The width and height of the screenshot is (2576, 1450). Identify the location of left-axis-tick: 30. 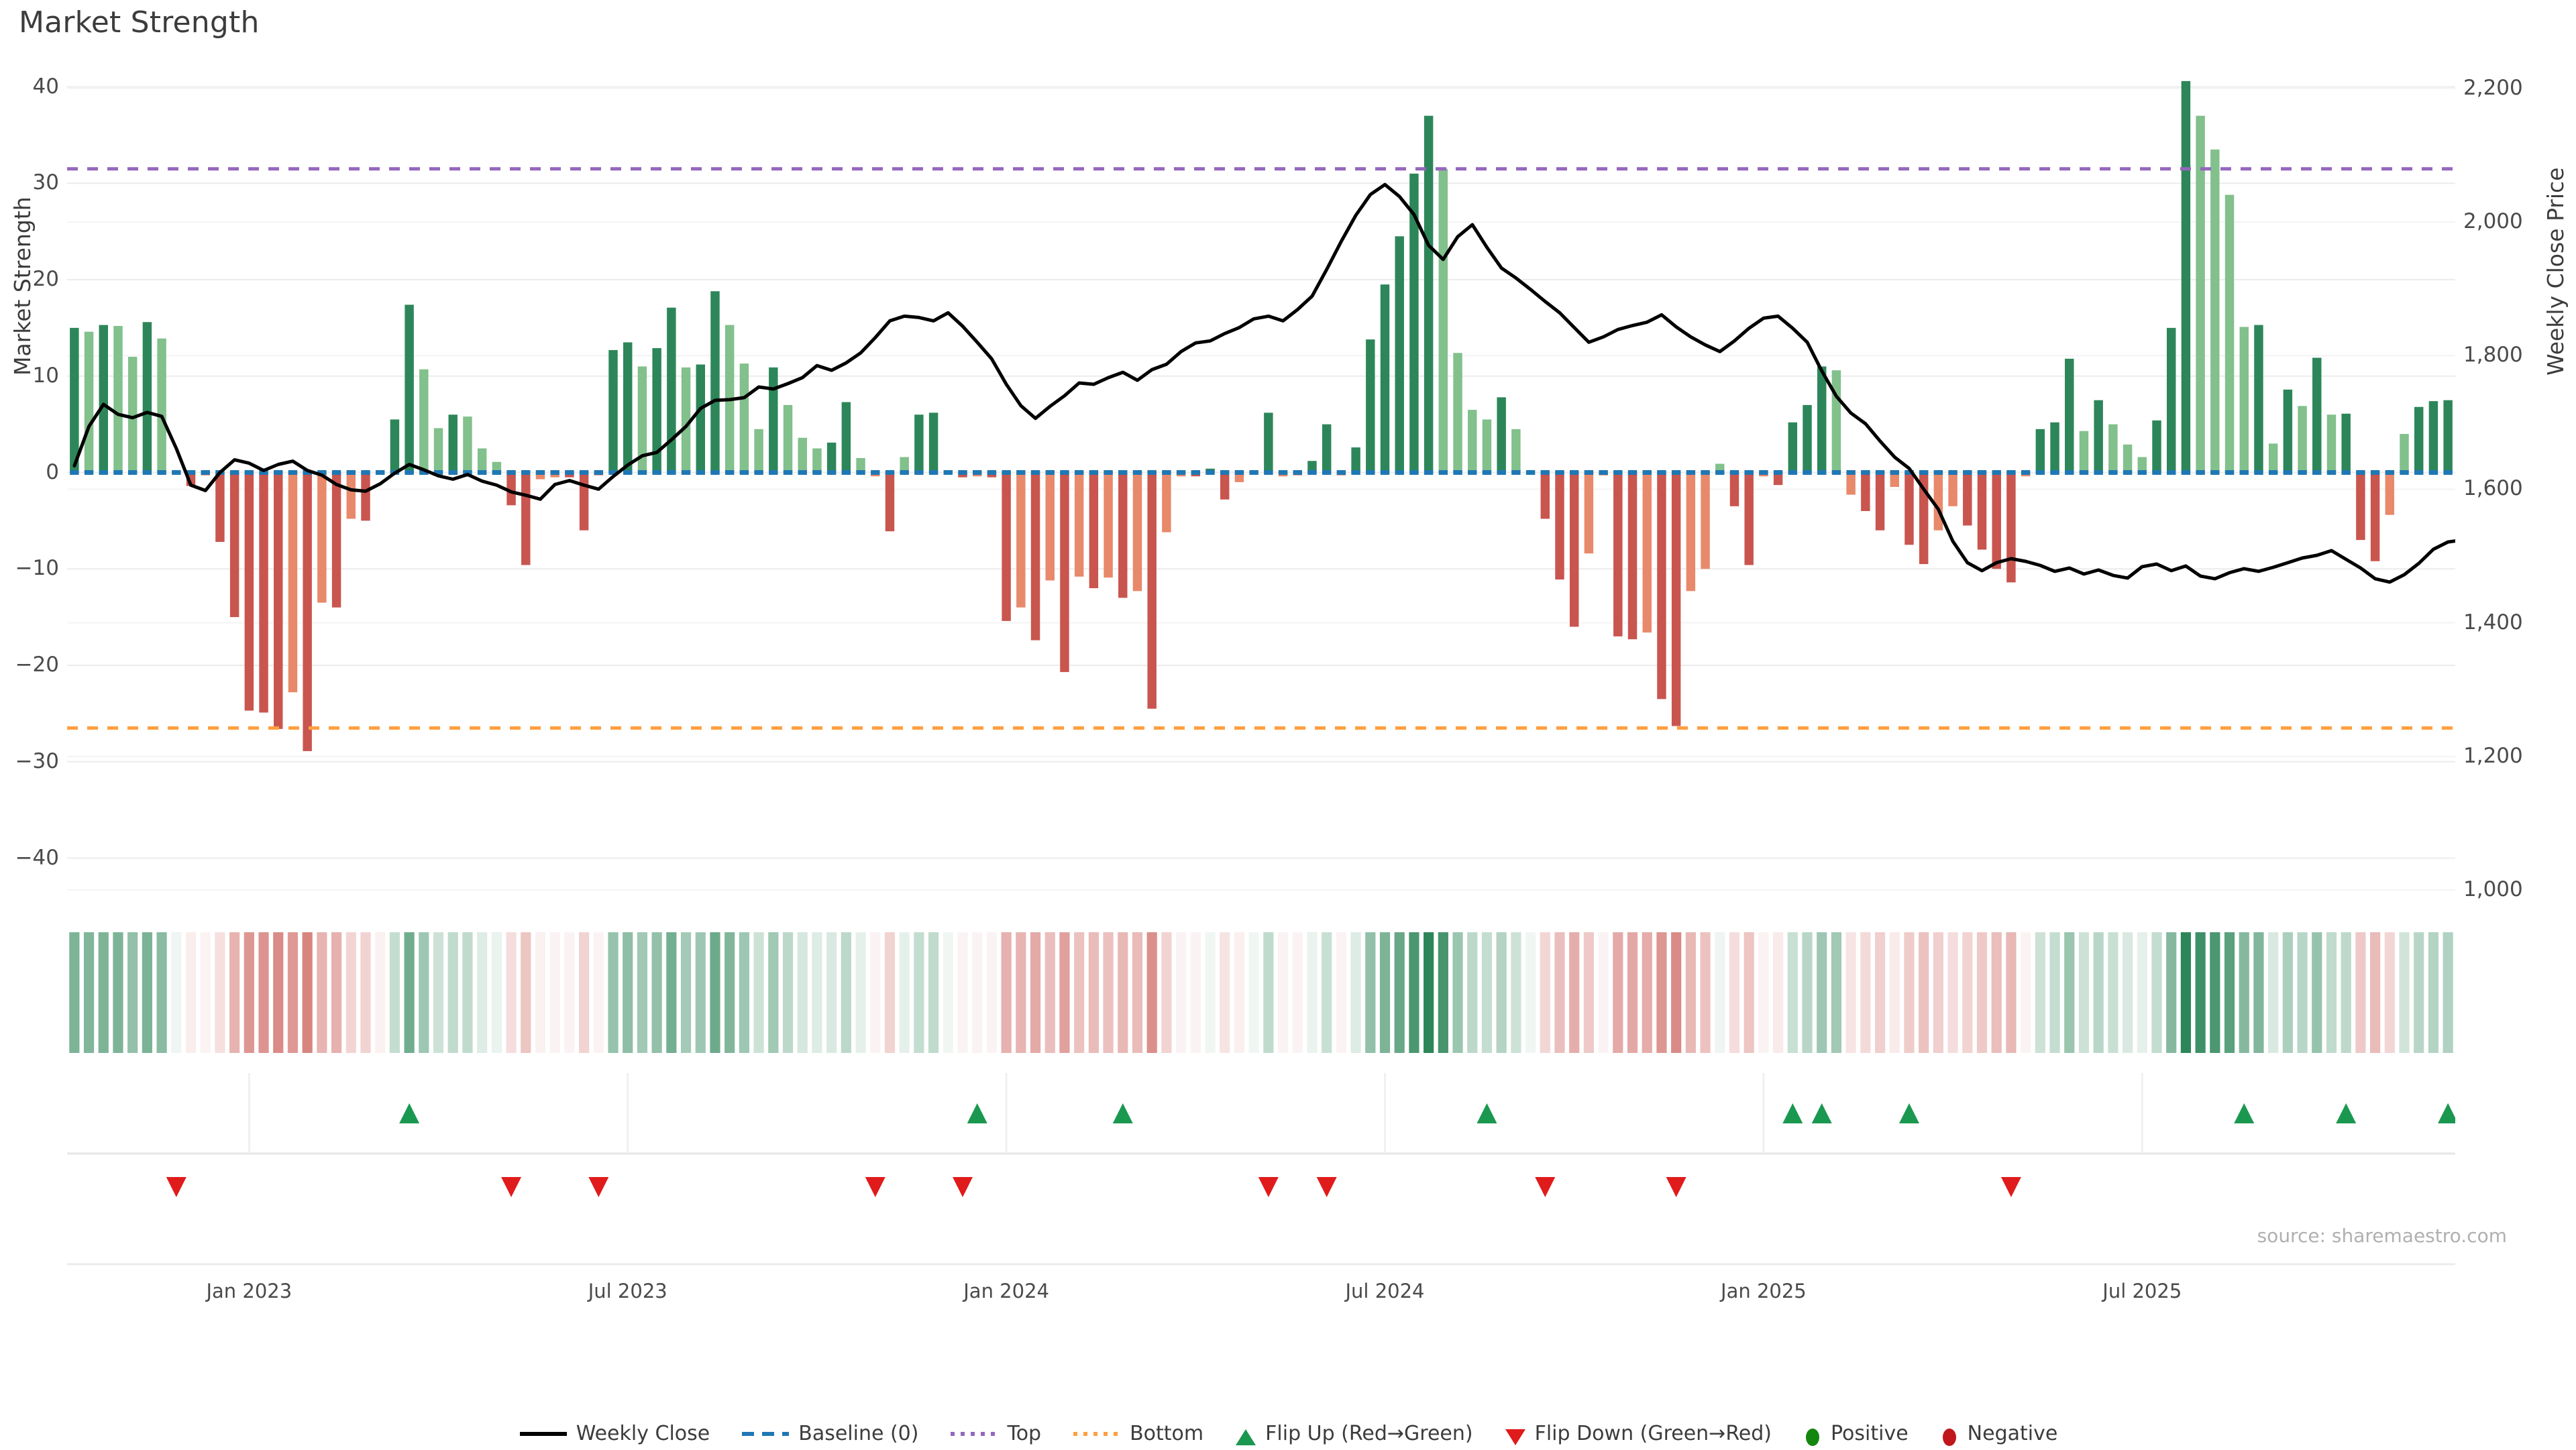
(45, 182).